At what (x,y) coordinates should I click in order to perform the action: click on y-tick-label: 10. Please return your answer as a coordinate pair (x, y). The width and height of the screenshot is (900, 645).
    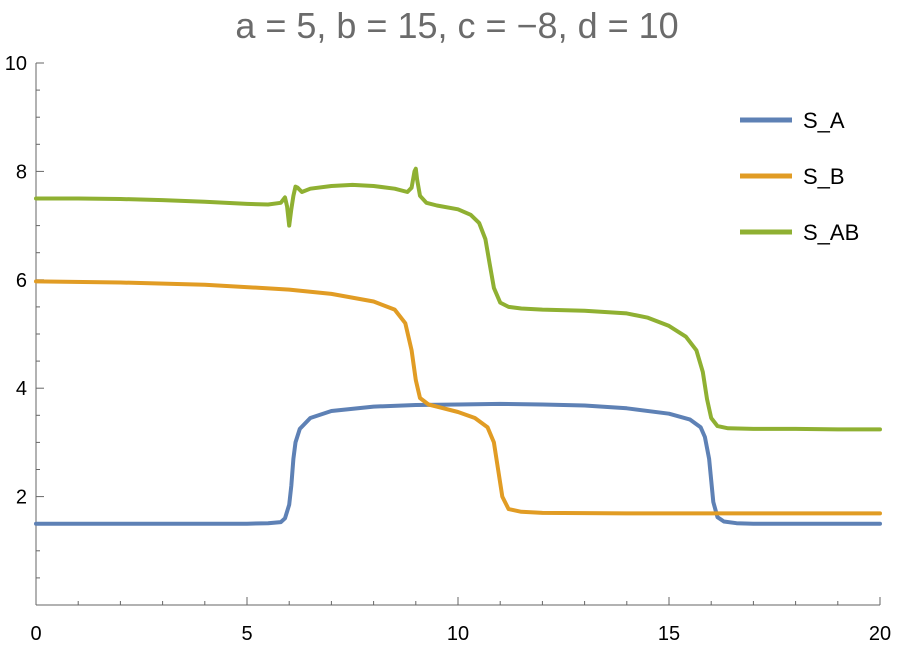
    Looking at the image, I should click on (16, 64).